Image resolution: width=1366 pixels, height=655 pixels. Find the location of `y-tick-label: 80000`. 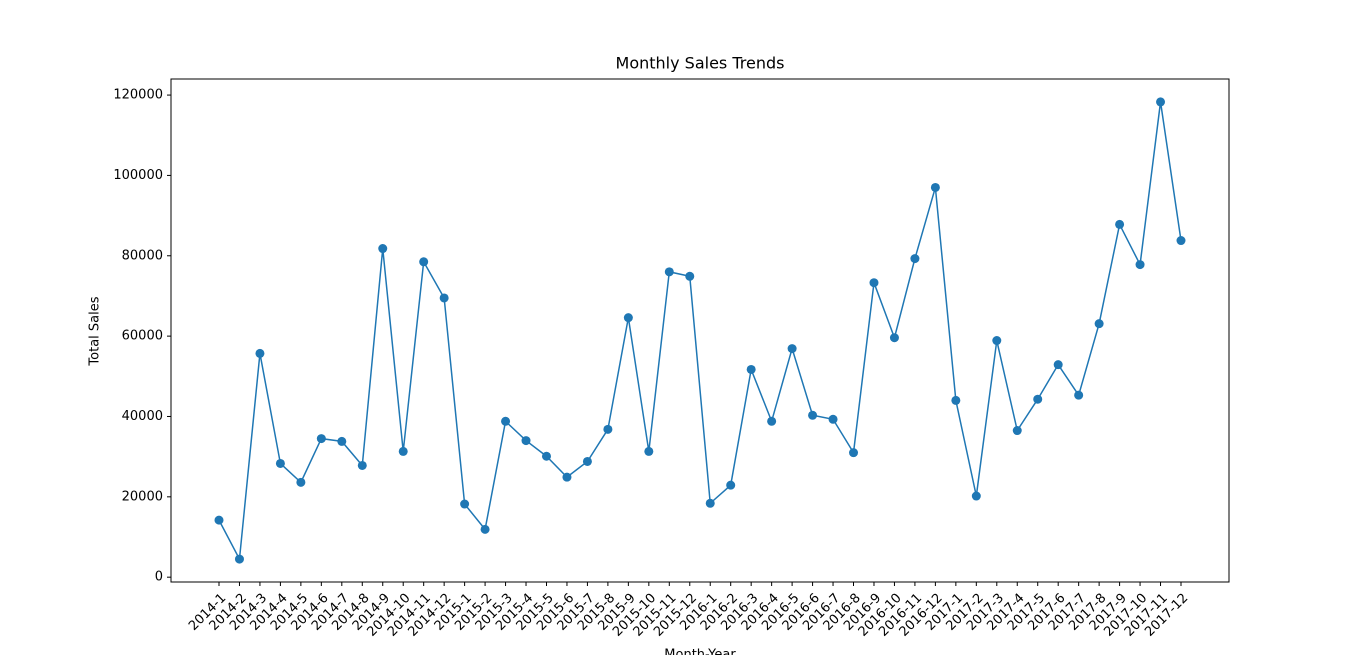

y-tick-label: 80000 is located at coordinates (142, 255).